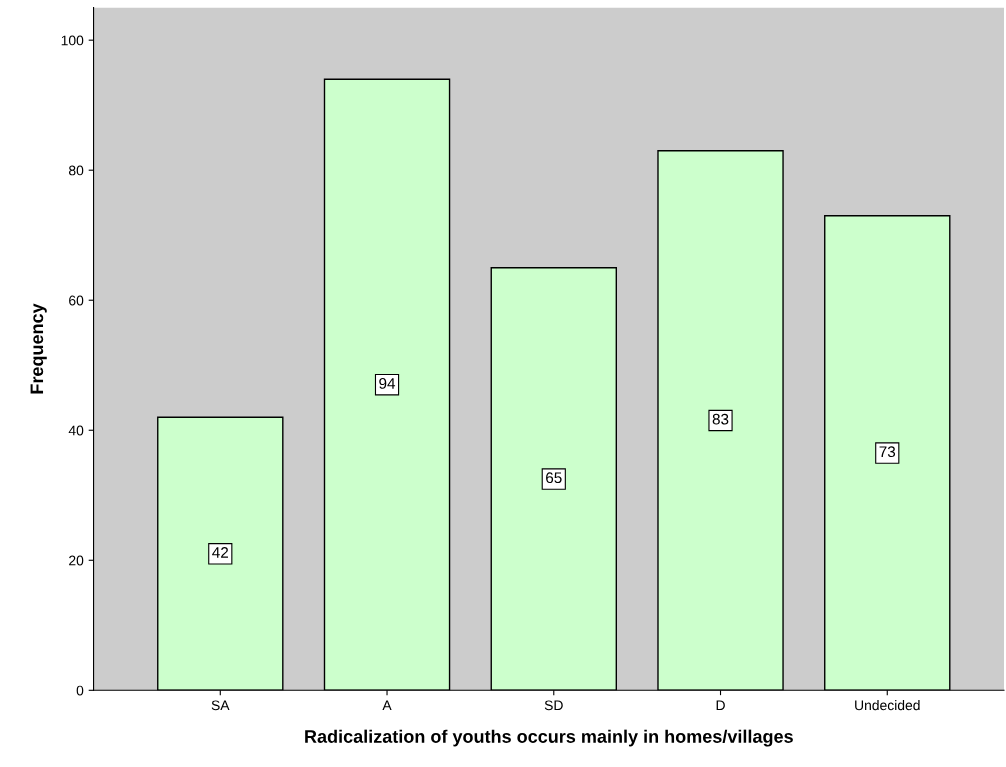 This screenshot has height=767, width=1006. What do you see at coordinates (387, 705) in the screenshot?
I see `x-tick-label: A` at bounding box center [387, 705].